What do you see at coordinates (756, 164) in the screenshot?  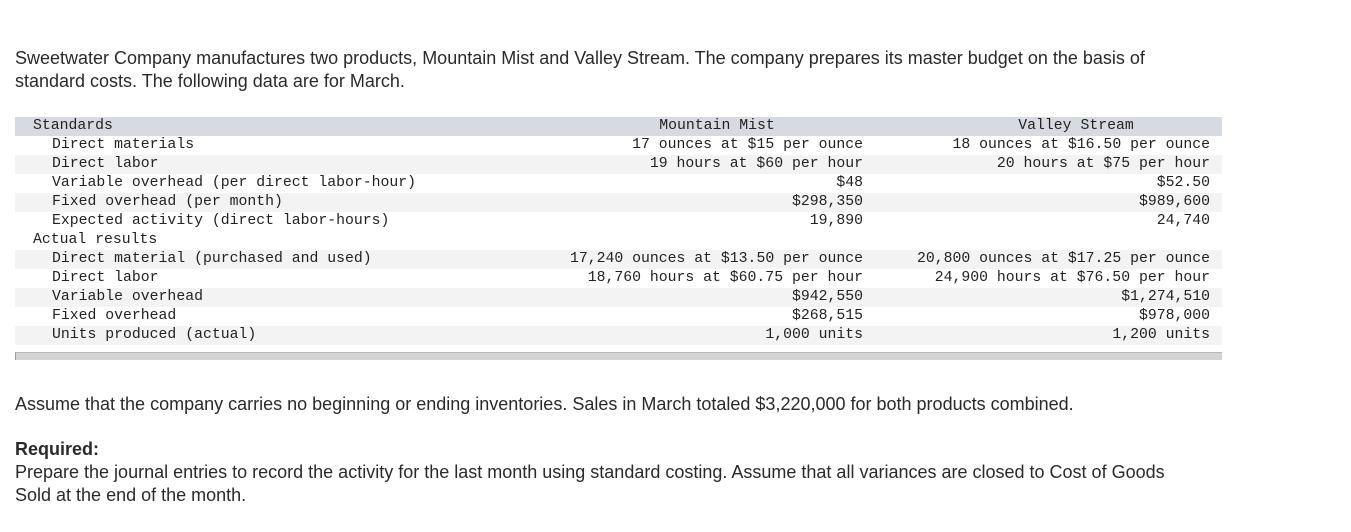 I see `mountain-mist-value: 19 hours at $60 per hour` at bounding box center [756, 164].